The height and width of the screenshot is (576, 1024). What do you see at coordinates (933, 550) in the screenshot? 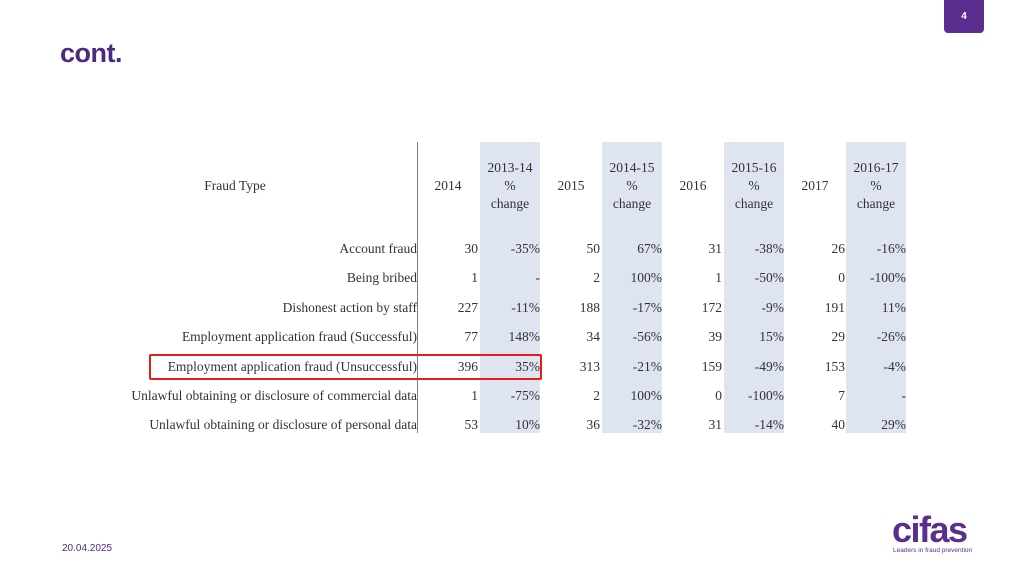
I see `logo-tagline: Leaders in fraud prevention` at bounding box center [933, 550].